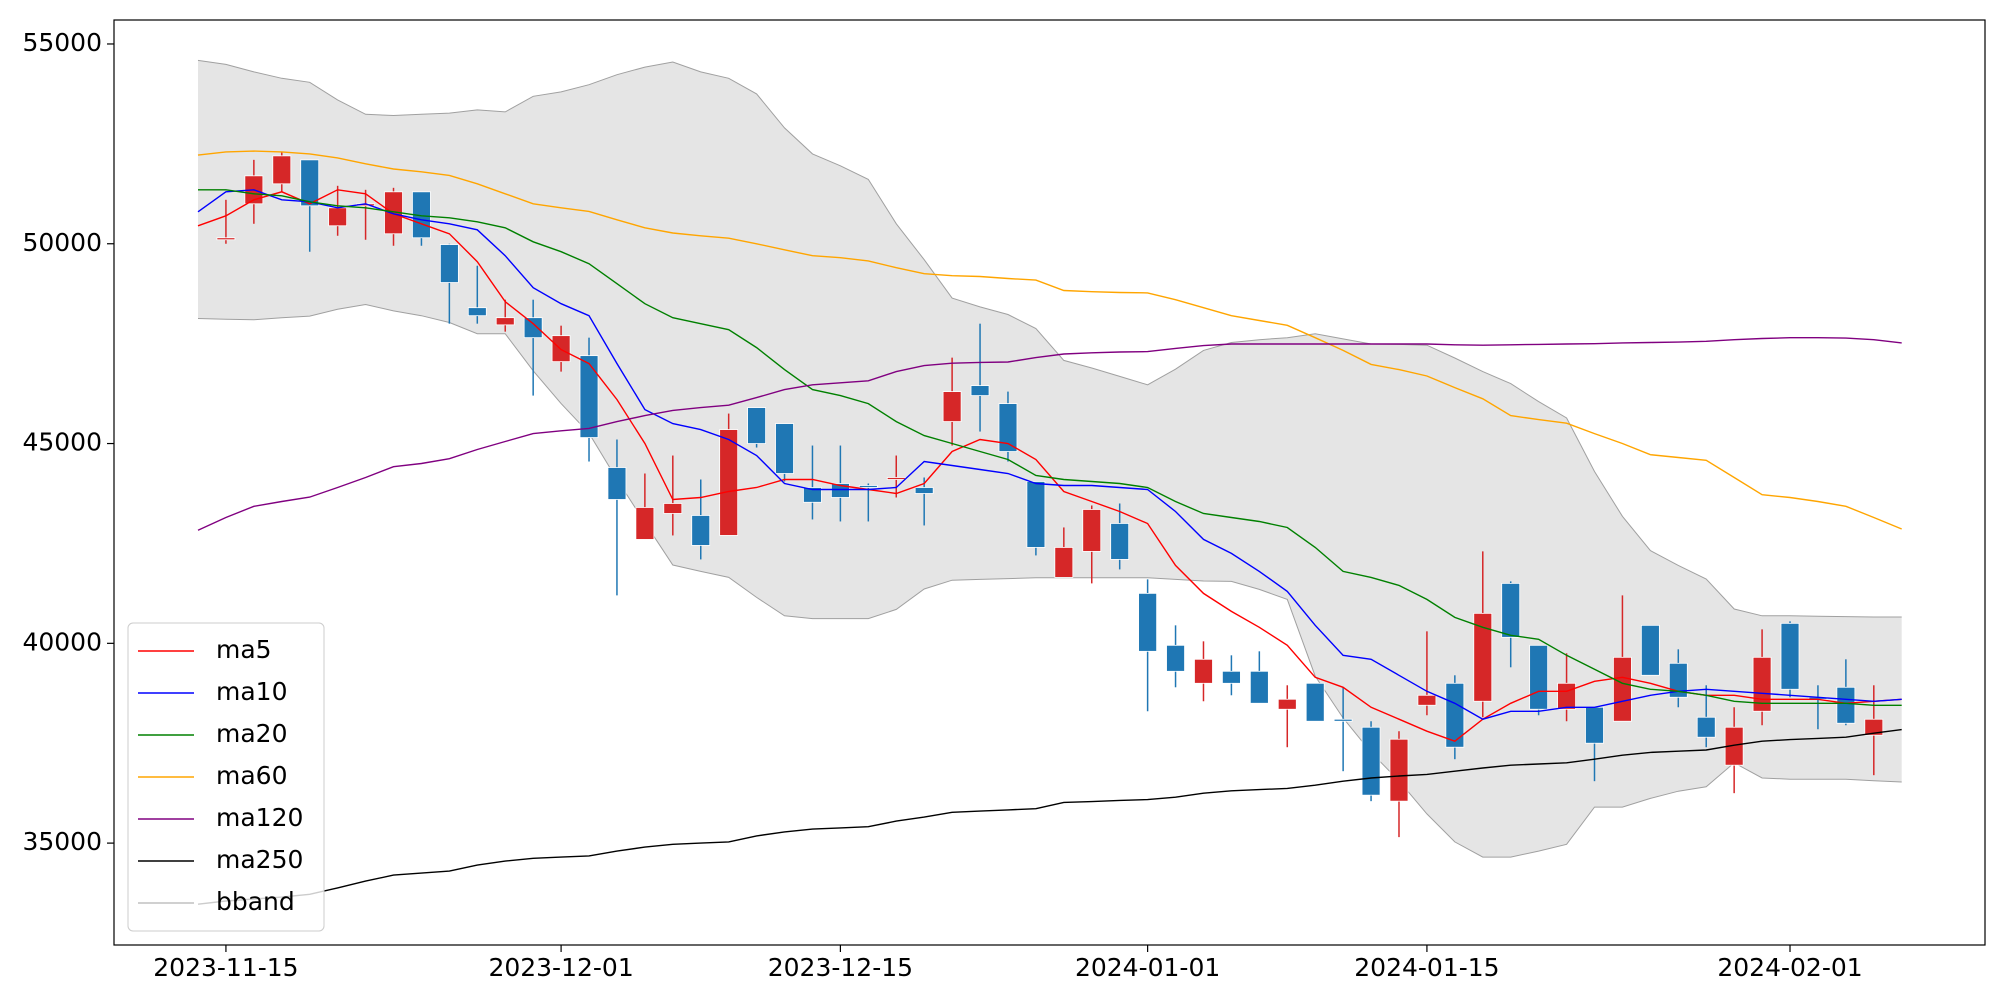  Describe the element at coordinates (62, 841) in the screenshot. I see `y-tick-label: 35000` at that location.